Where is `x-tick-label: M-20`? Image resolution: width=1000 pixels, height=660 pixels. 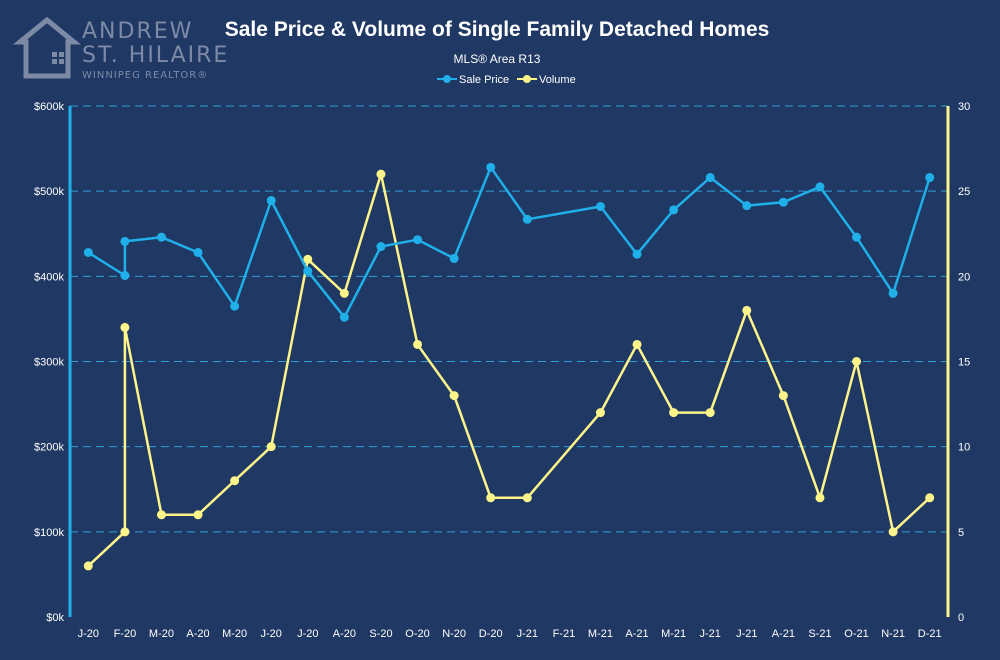
x-tick-label: M-20 is located at coordinates (161, 634).